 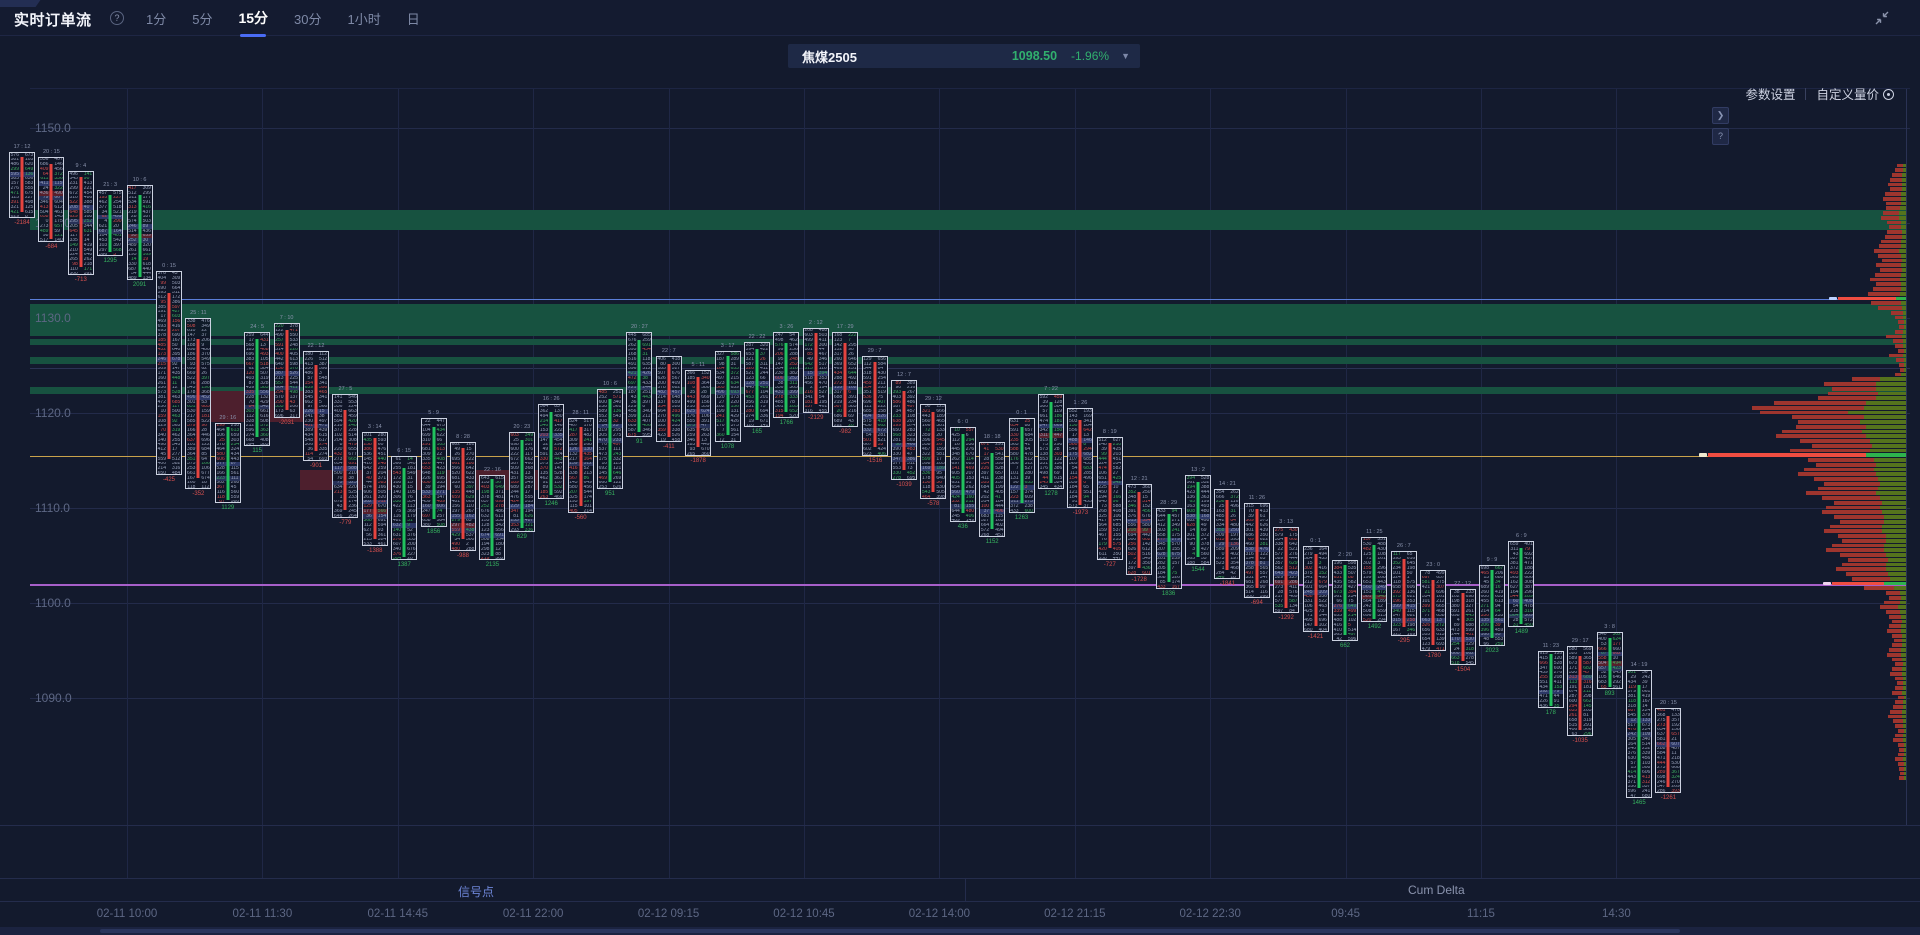 I want to click on signal-panel-label: 信号点, so click(x=476, y=892).